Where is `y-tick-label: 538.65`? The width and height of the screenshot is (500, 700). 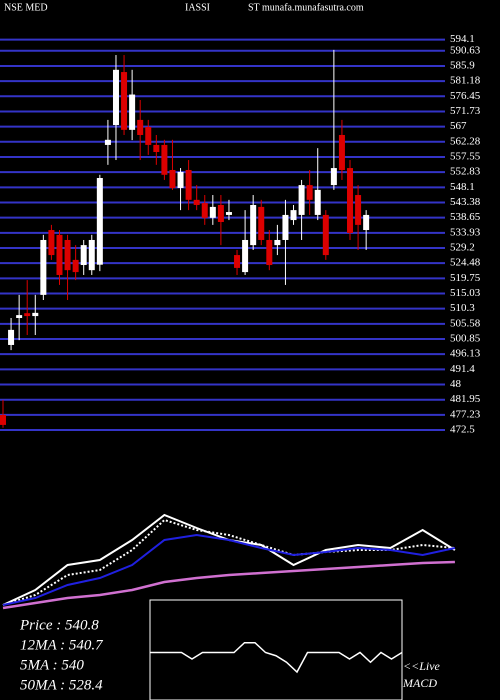
y-tick-label: 538.65 is located at coordinates (465, 217).